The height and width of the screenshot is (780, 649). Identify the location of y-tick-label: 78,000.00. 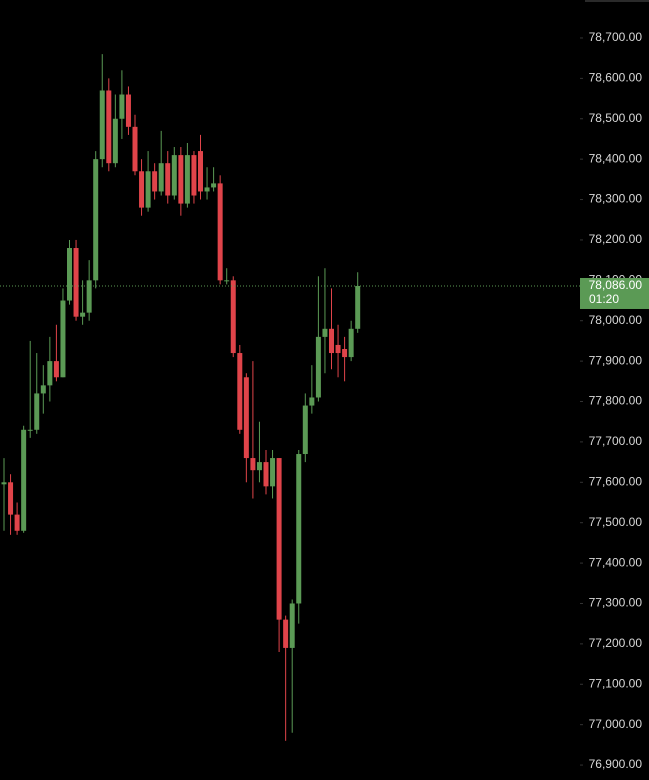
(616, 320).